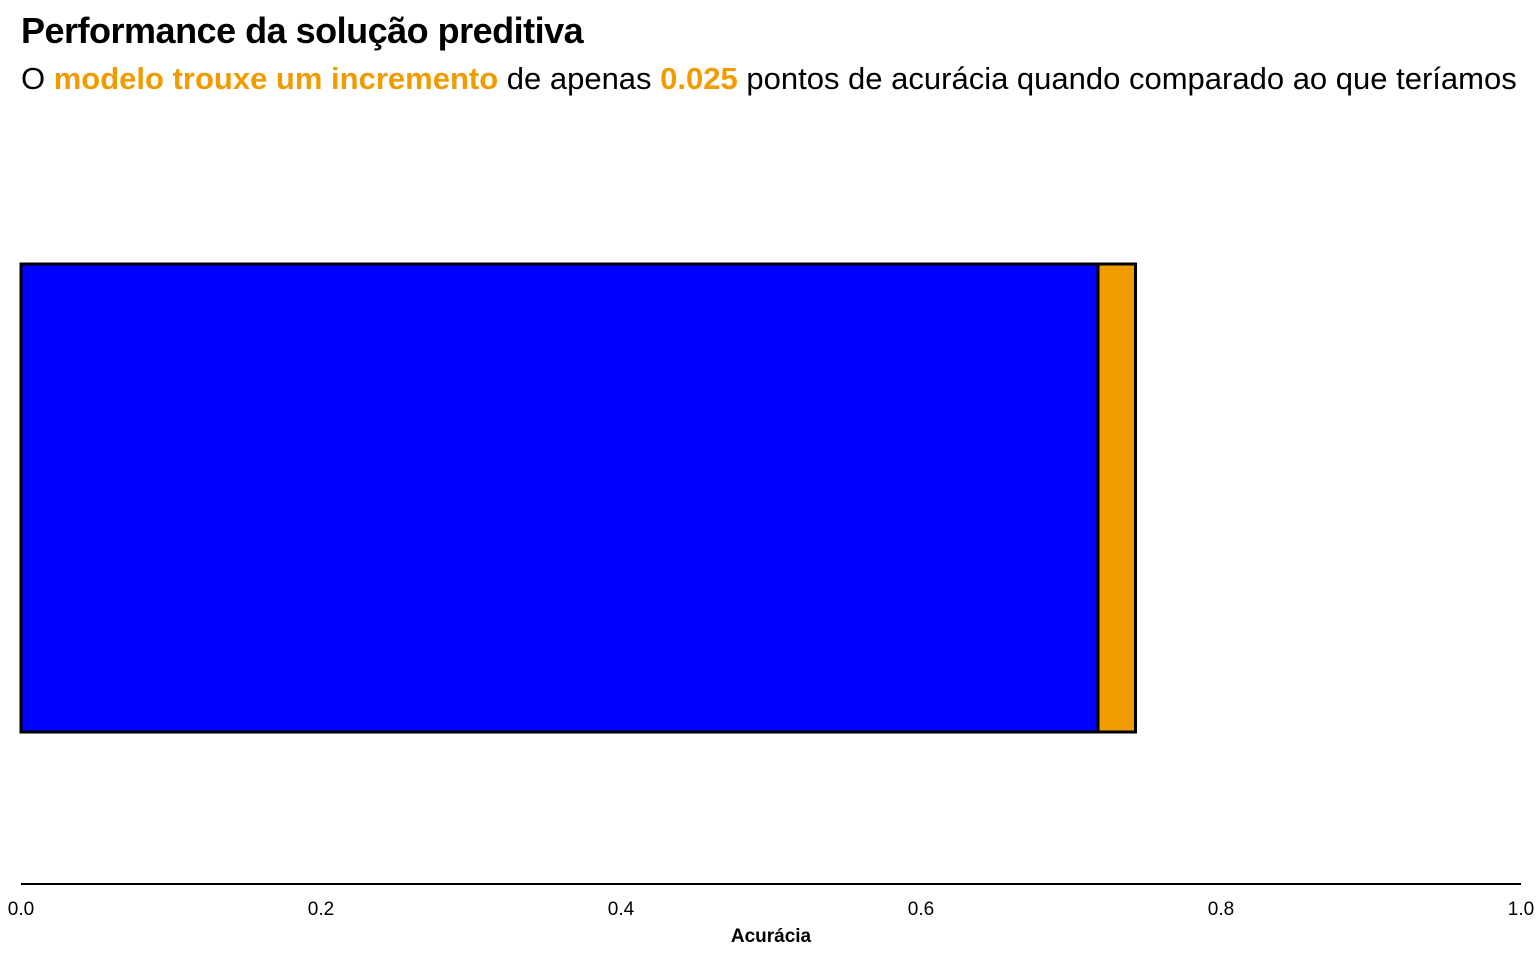 The height and width of the screenshot is (960, 1536). I want to click on x-tick-label: 0.4, so click(621, 909).